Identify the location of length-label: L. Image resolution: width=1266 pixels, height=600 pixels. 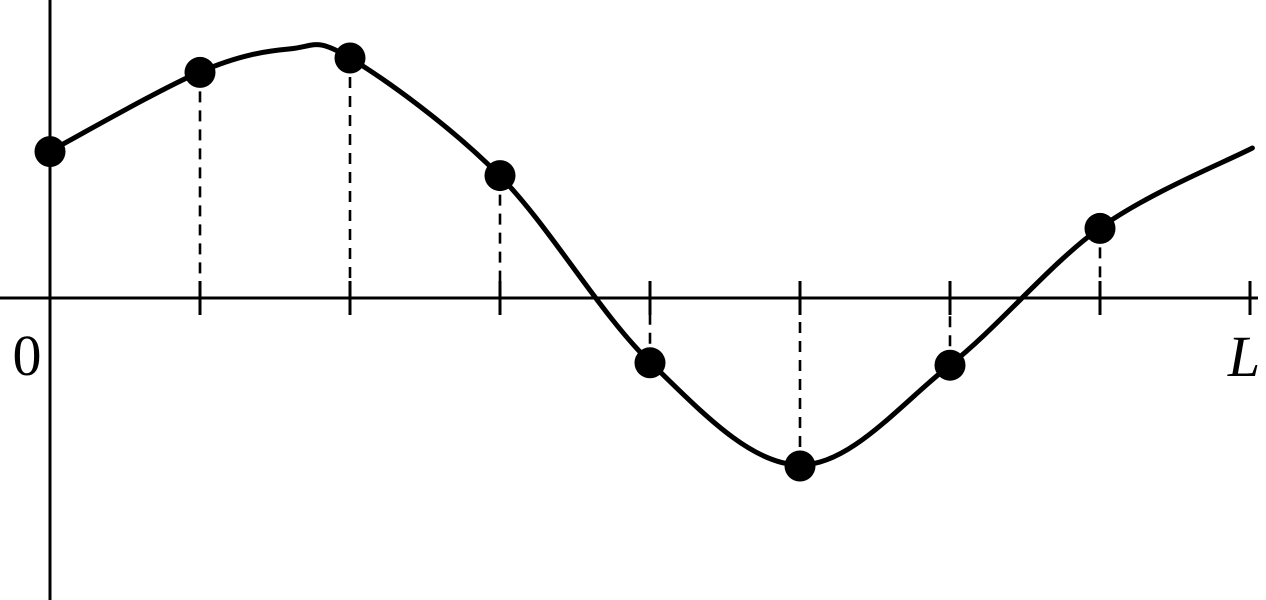
(1243, 356).